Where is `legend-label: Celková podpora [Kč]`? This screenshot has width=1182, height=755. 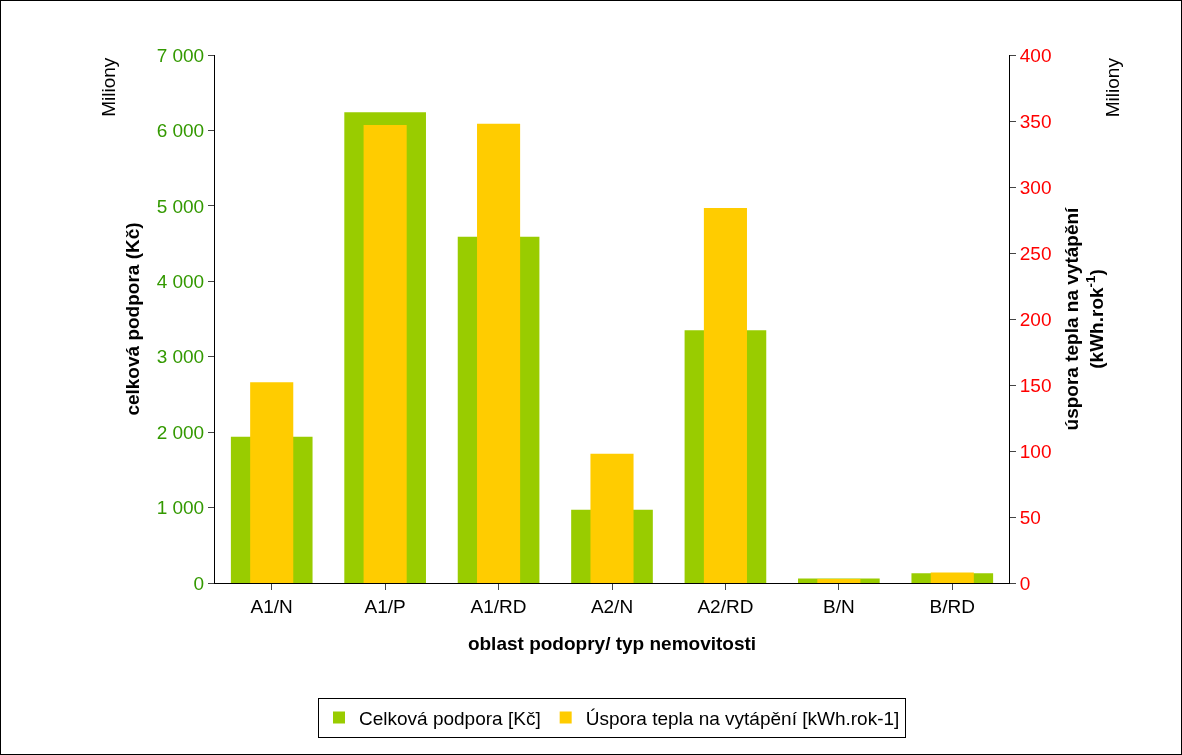 legend-label: Celková podpora [Kč] is located at coordinates (450, 718).